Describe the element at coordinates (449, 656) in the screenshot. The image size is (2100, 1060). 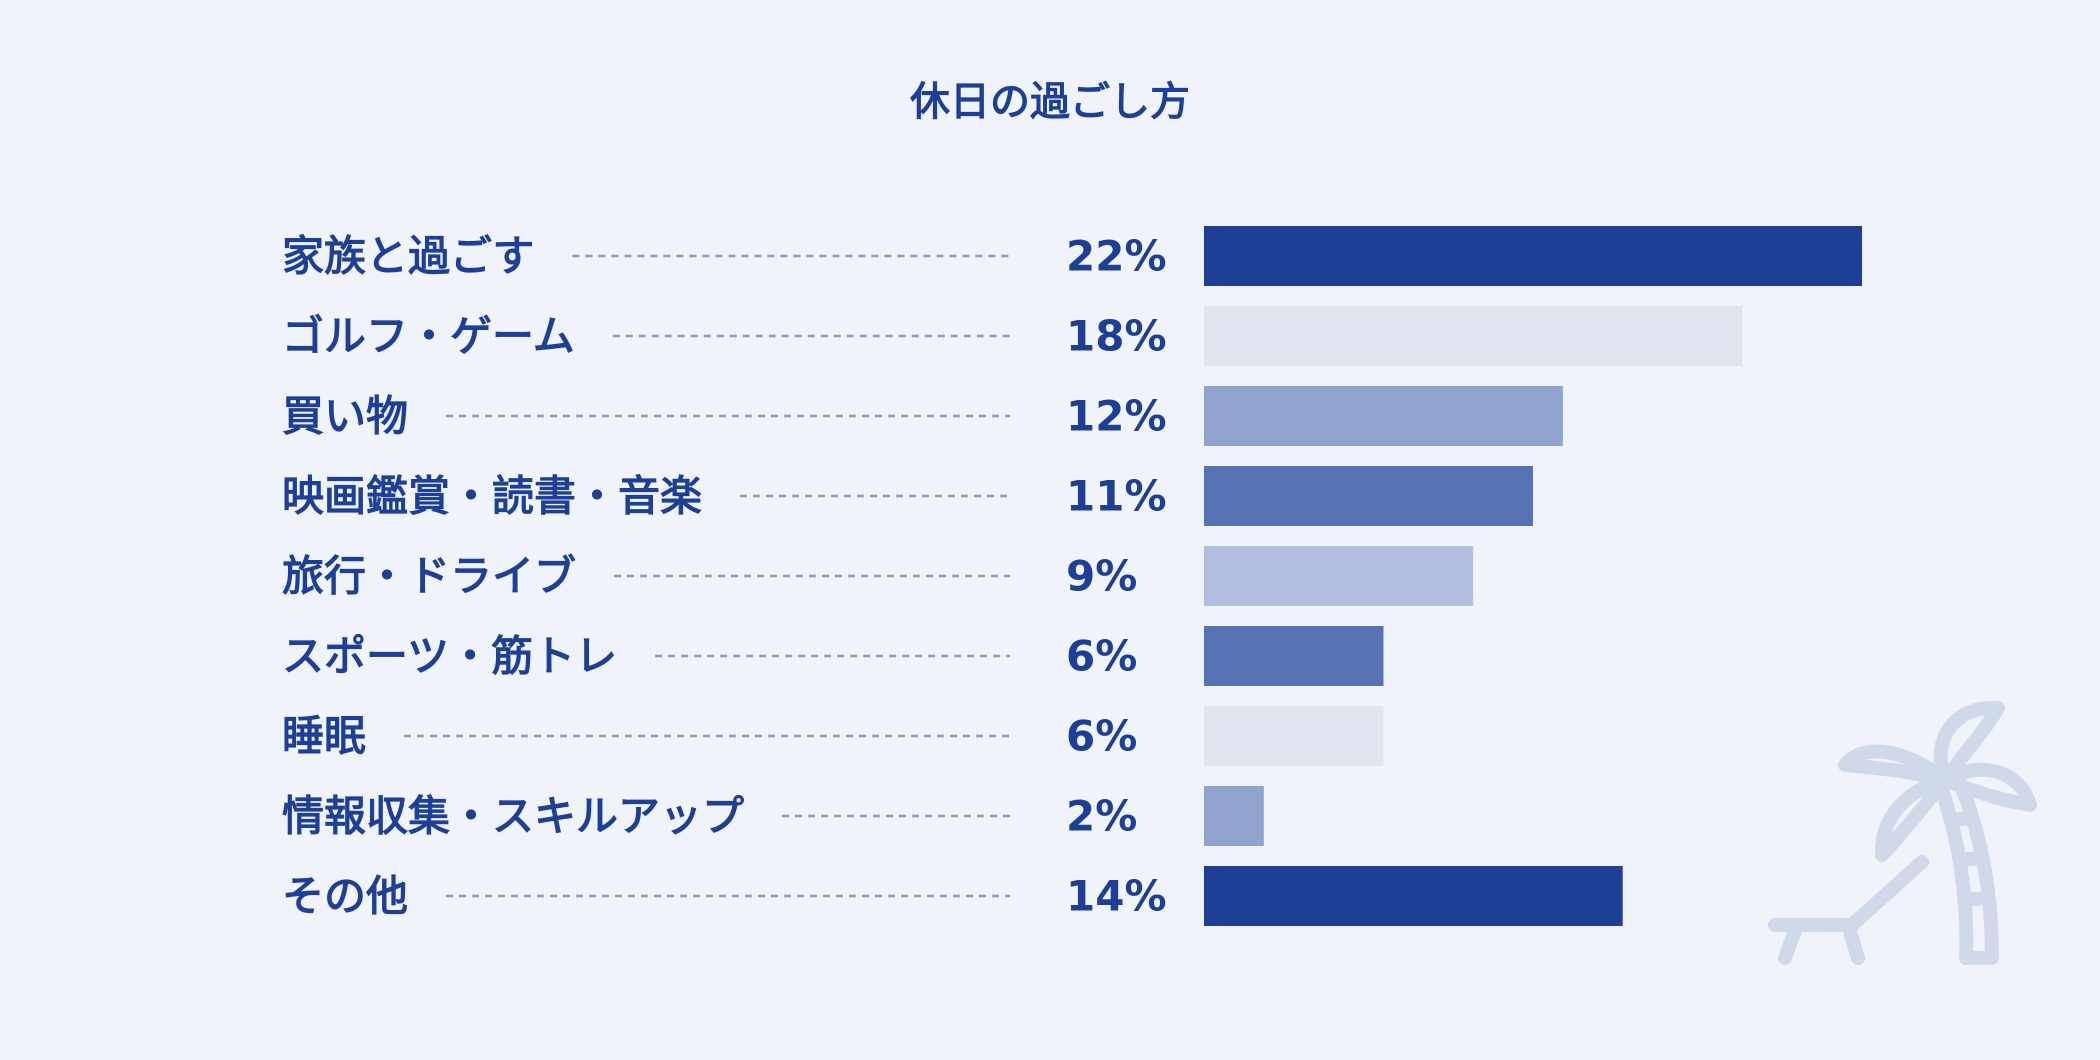
I see `category-label: スポーツ・筋トレ` at that location.